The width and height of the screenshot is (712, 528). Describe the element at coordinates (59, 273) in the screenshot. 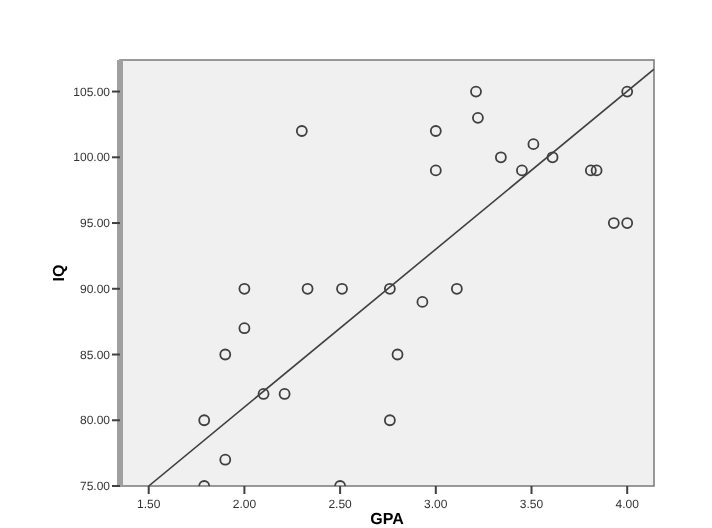

I see `y-axis-title: IQ` at that location.